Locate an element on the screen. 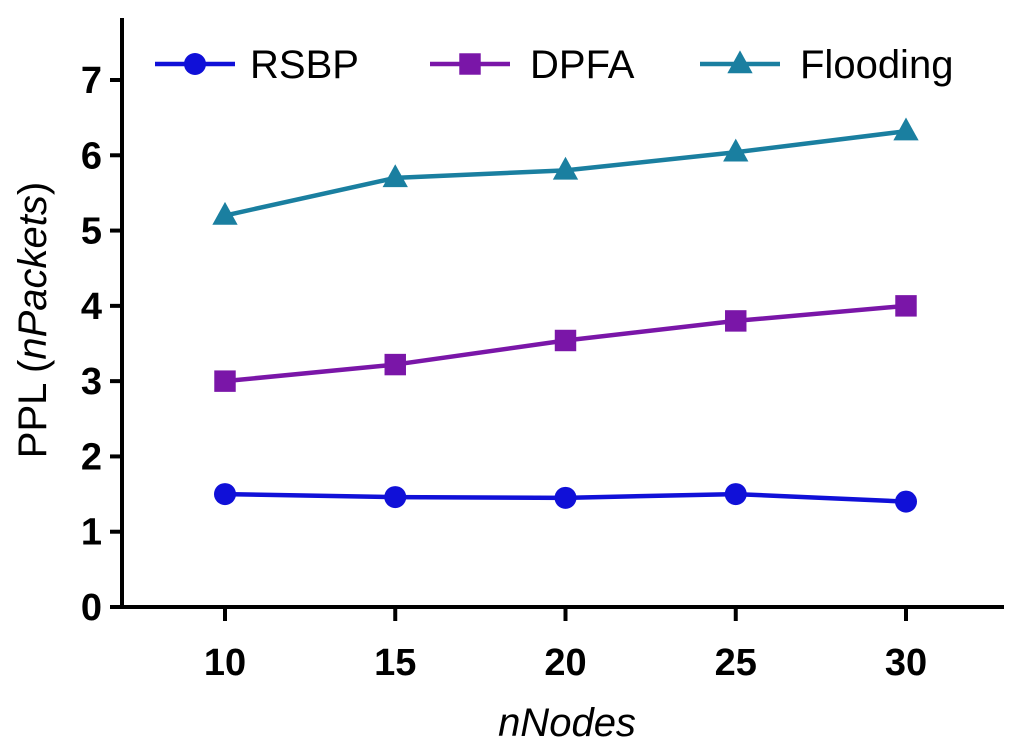 The image size is (1024, 756). y-axis-title: PPL (nPackets) is located at coordinates (33, 320).